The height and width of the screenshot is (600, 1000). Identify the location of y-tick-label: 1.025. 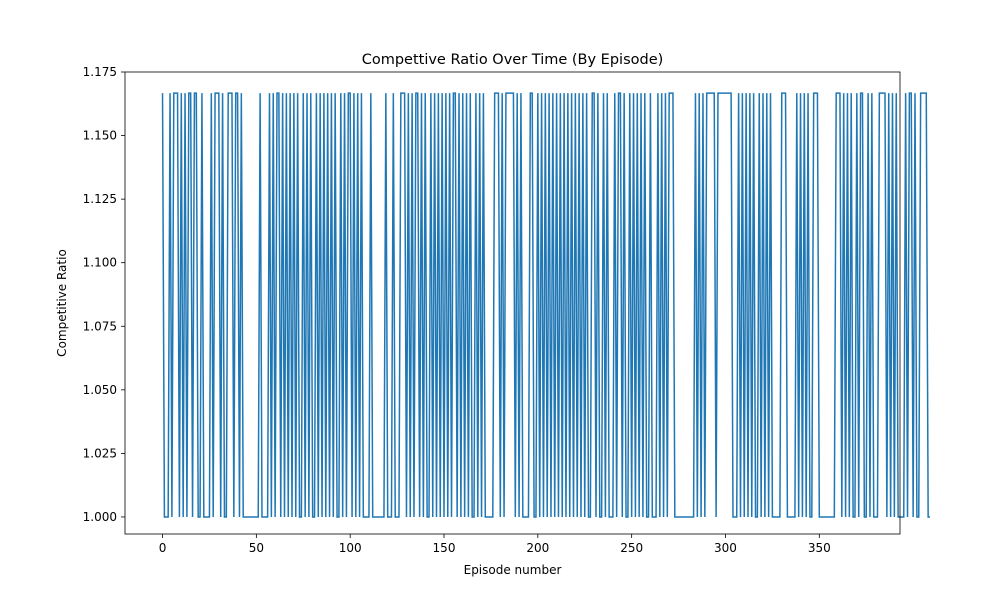
(100, 453).